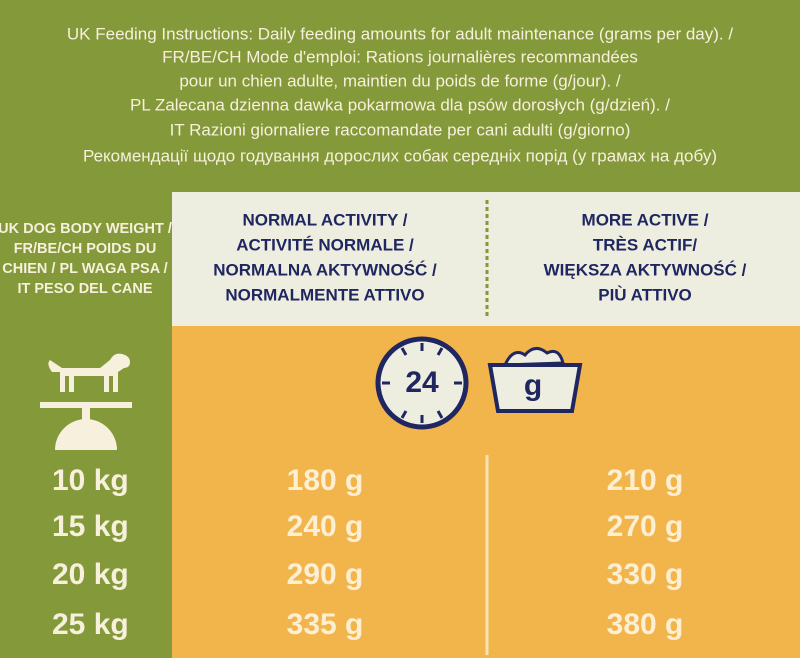 The width and height of the screenshot is (800, 663). Describe the element at coordinates (325, 526) in the screenshot. I see `amount: 240 g` at that location.